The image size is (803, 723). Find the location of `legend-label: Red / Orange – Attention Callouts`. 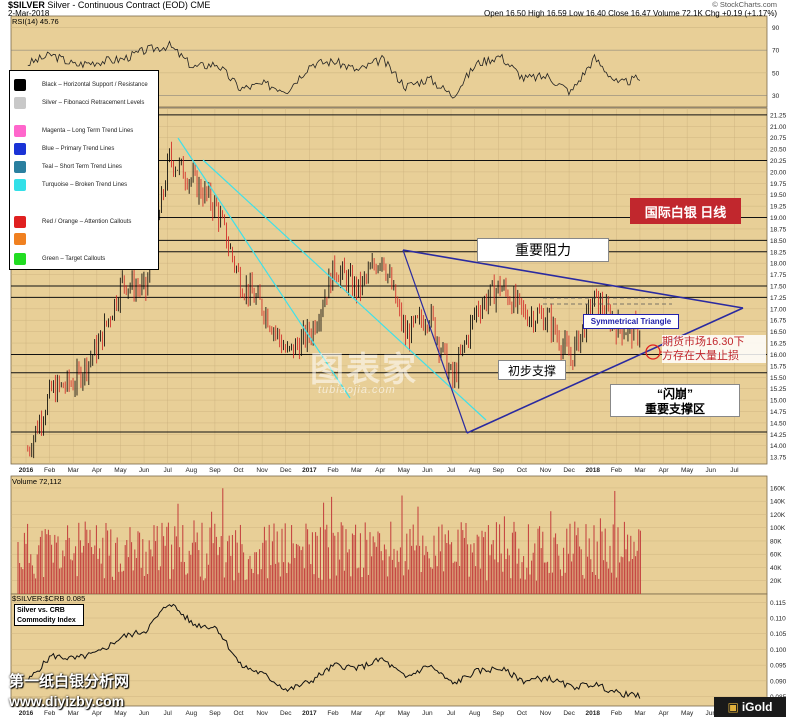

legend-label: Red / Orange – Attention Callouts is located at coordinates (87, 222).